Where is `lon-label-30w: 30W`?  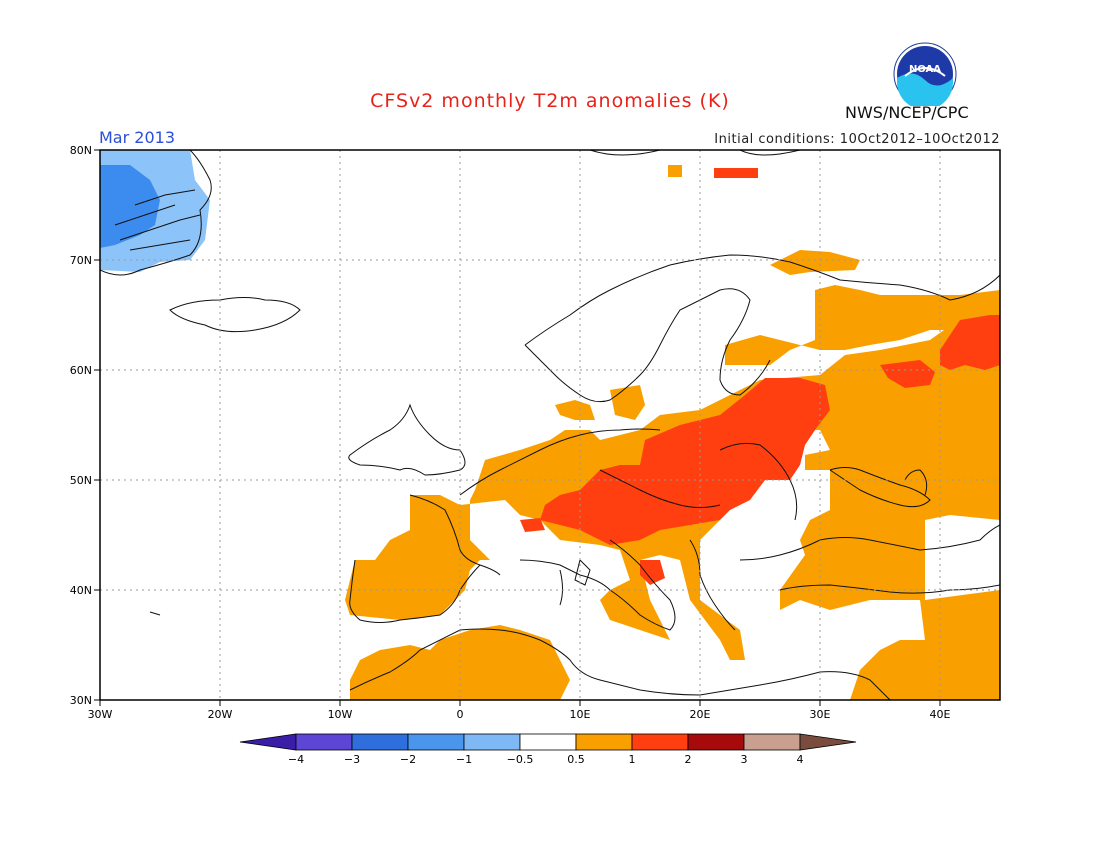 lon-label-30w: 30W is located at coordinates (100, 714).